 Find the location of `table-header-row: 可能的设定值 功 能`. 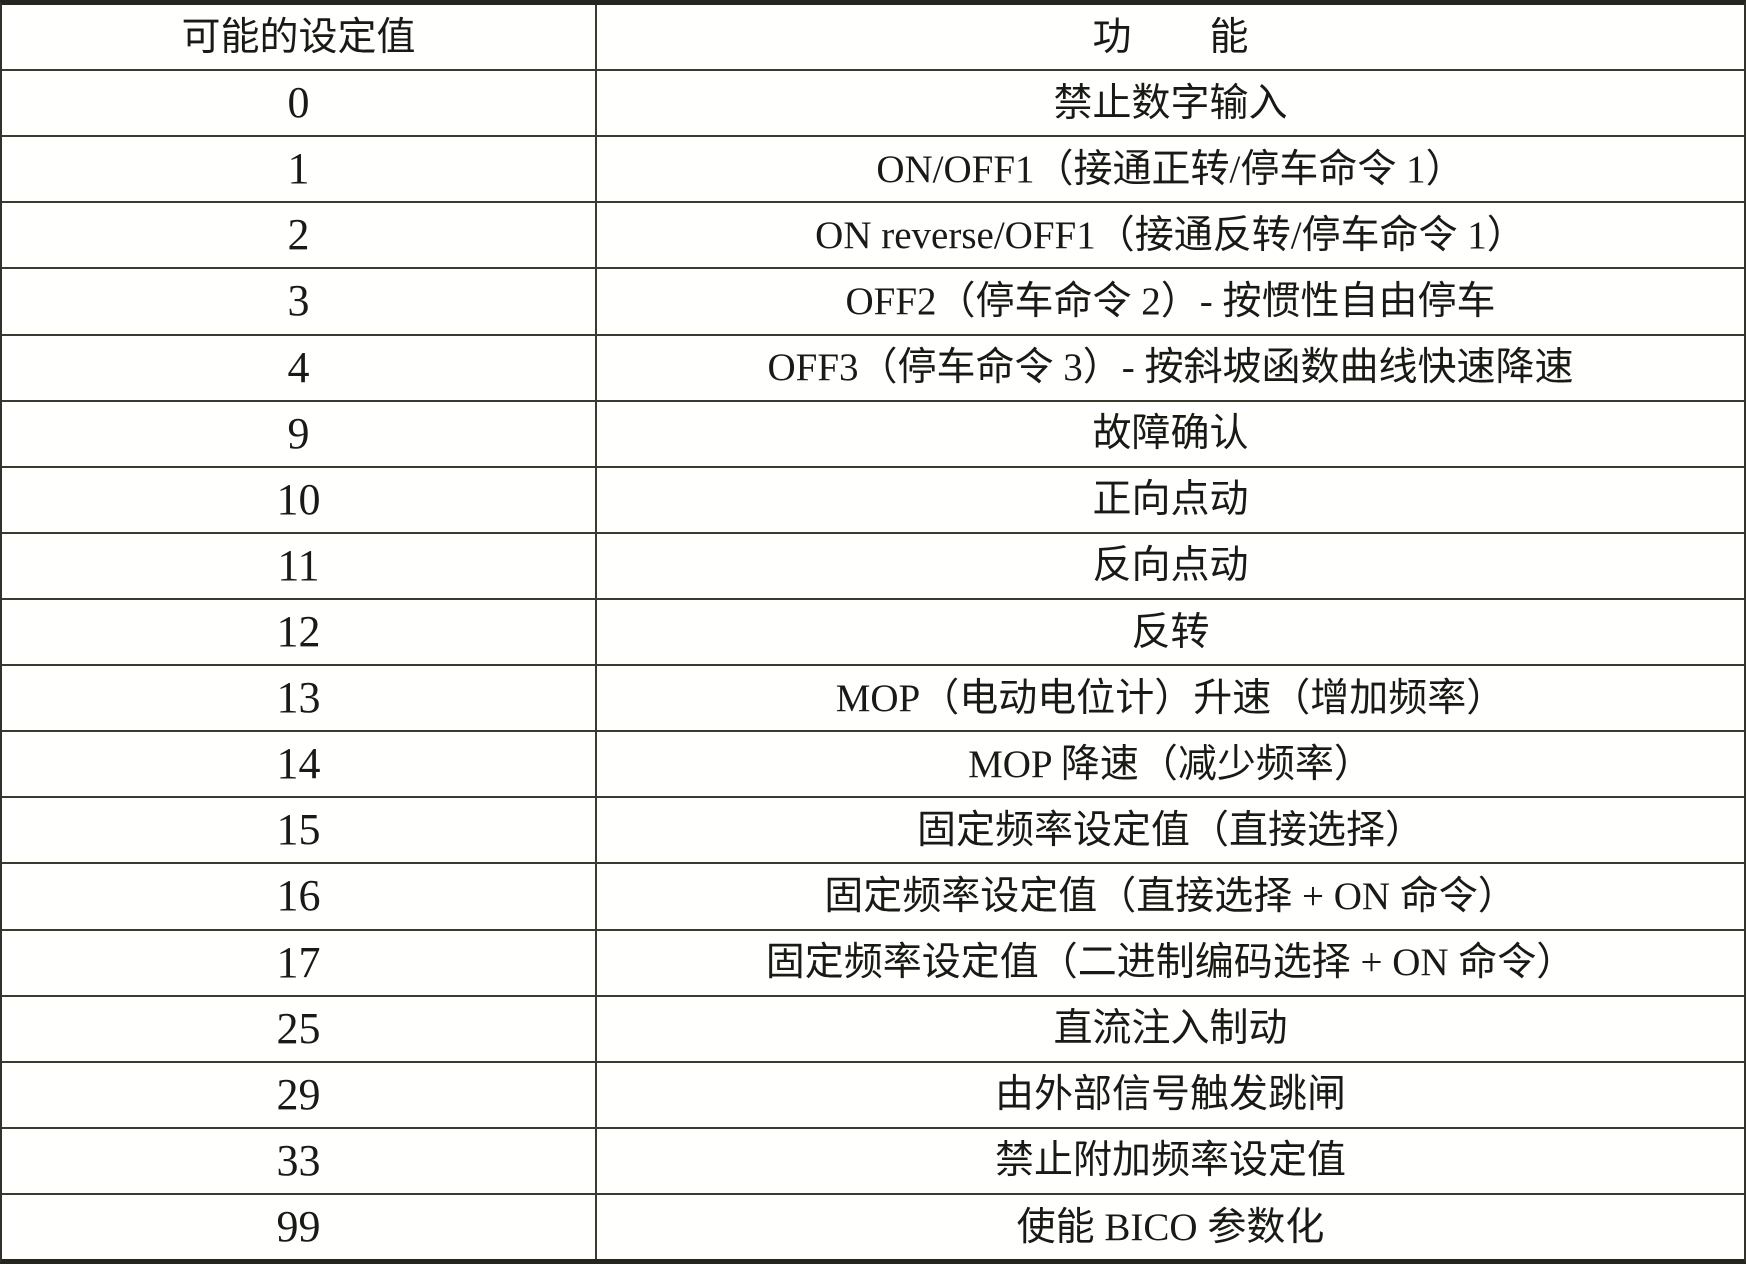

table-header-row: 可能的设定值 功 能 is located at coordinates (873, 37).